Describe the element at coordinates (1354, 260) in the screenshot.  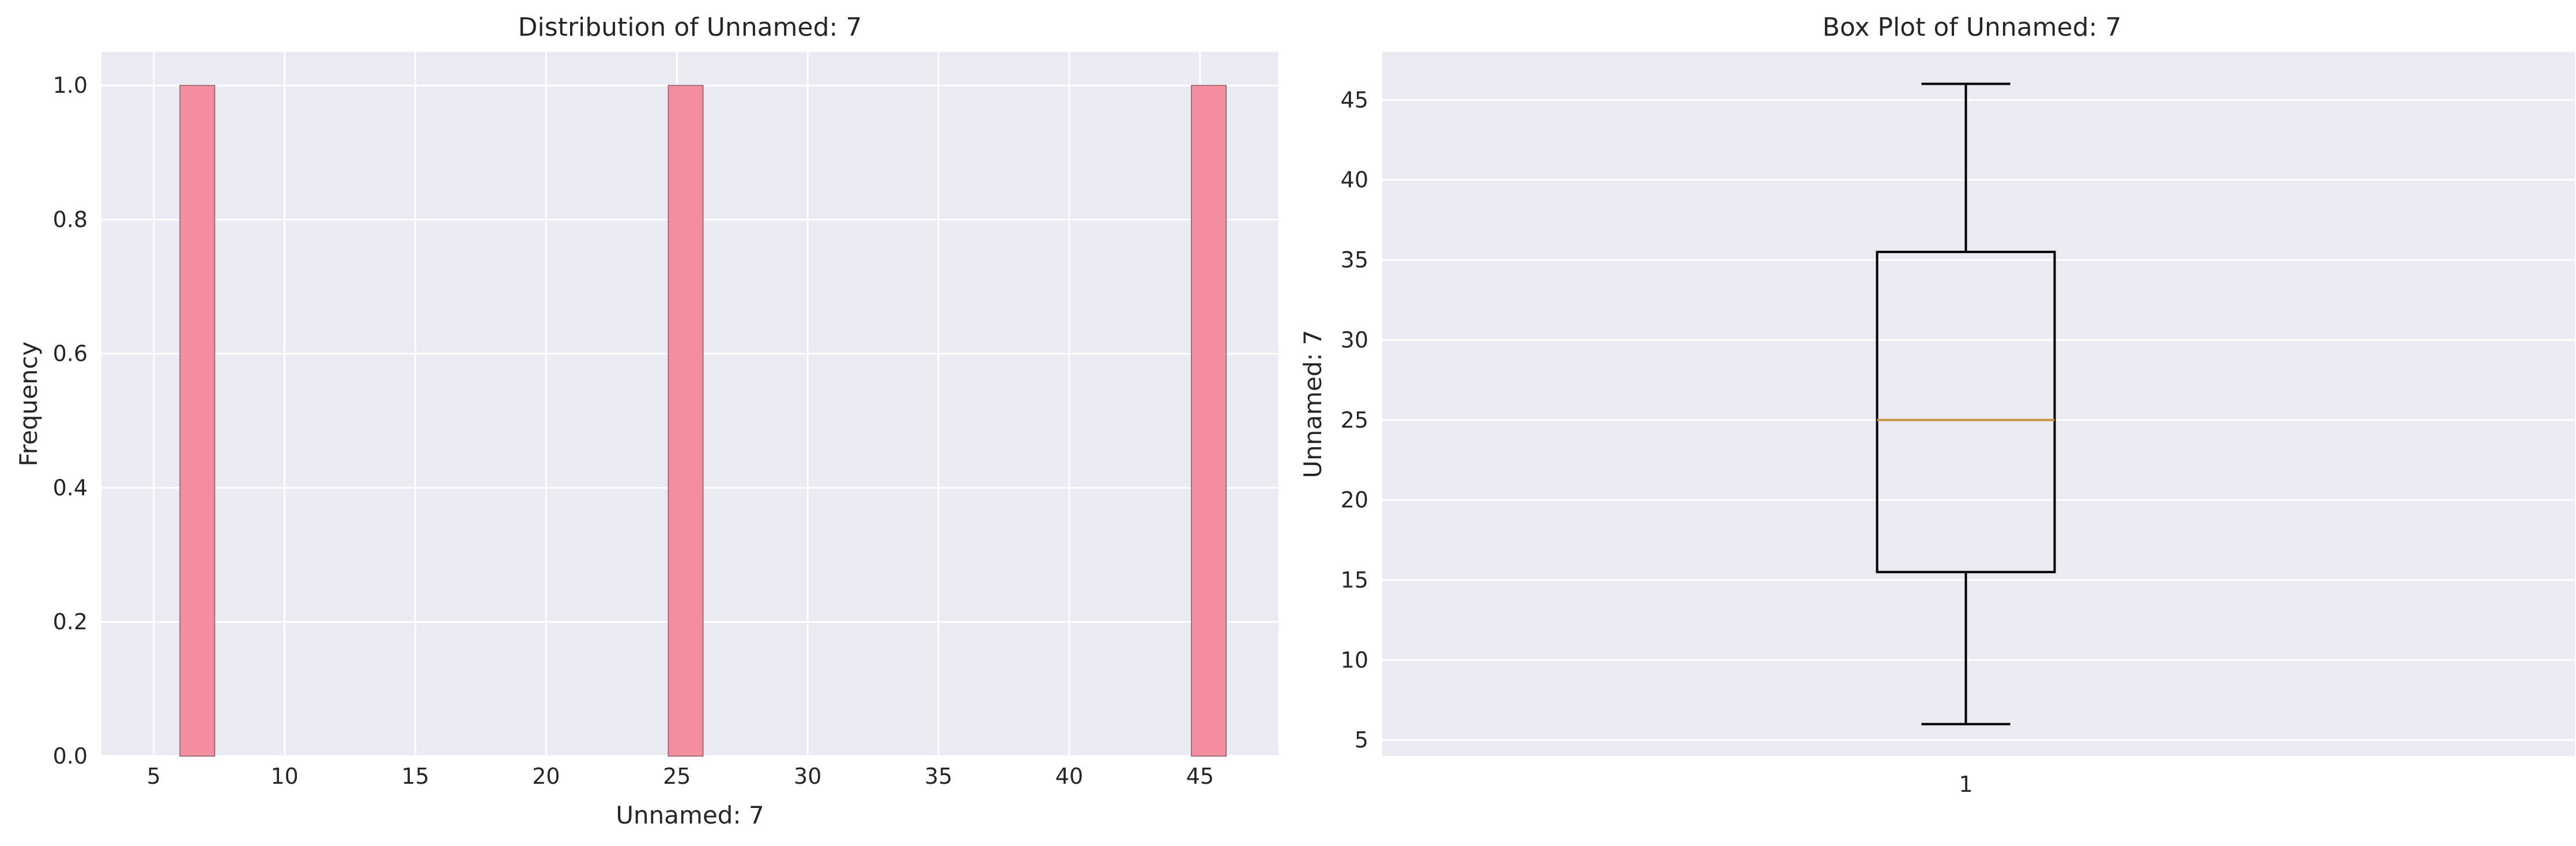
I see `boxplot-y-tick-label: 35` at that location.